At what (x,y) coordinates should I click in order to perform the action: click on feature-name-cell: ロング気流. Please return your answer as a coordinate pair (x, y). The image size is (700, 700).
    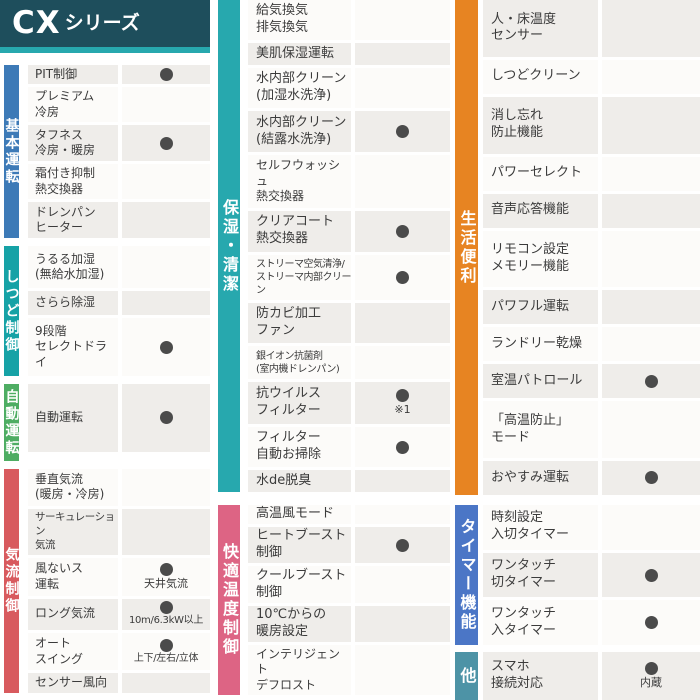
    Looking at the image, I should click on (73, 614).